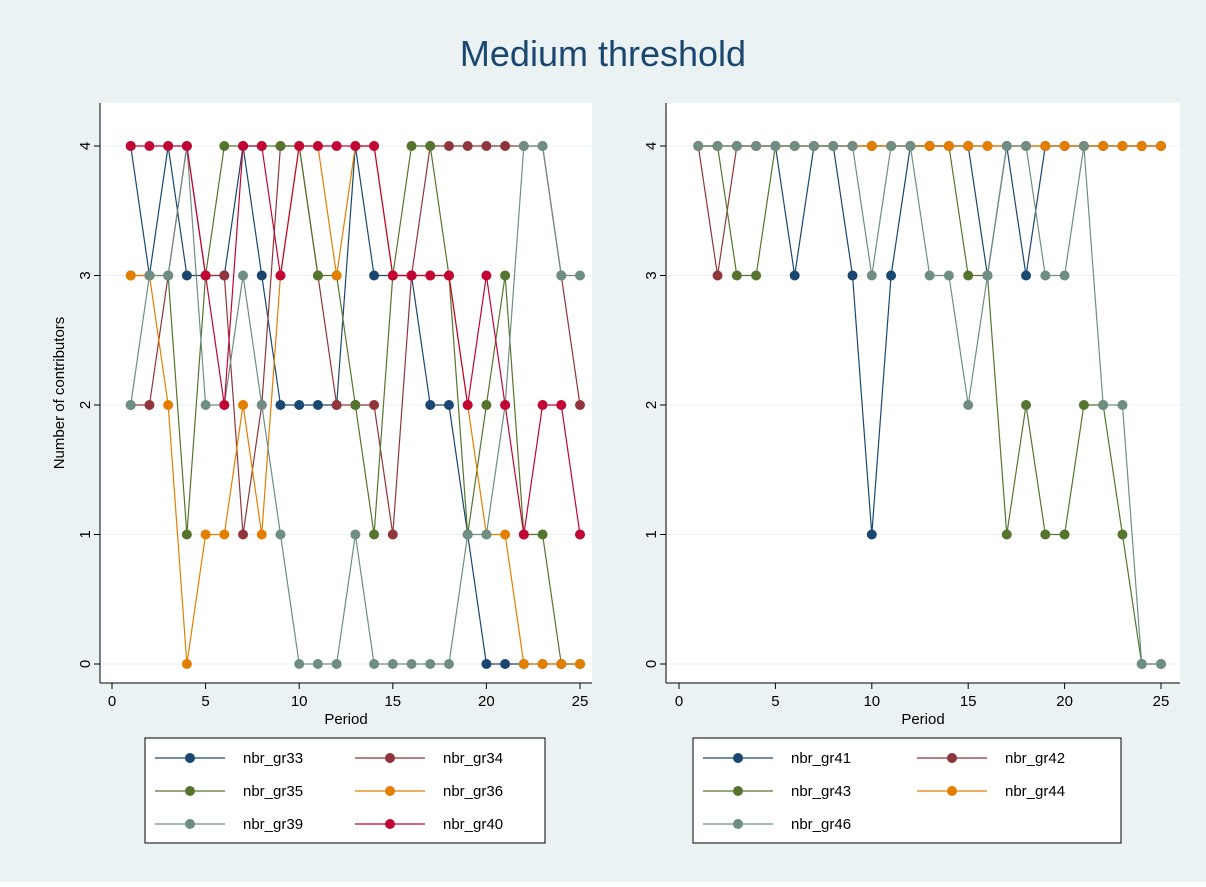 This screenshot has height=887, width=1206. Describe the element at coordinates (603, 53) in the screenshot. I see `figure-title: Medium threshold` at that location.